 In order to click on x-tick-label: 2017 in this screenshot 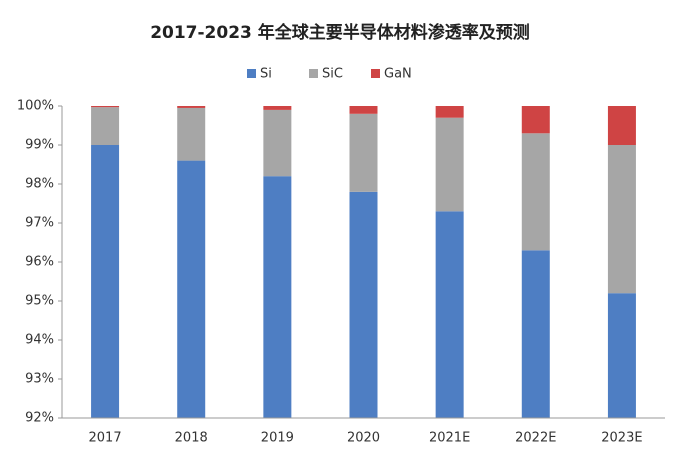, I will do `click(105, 438)`.